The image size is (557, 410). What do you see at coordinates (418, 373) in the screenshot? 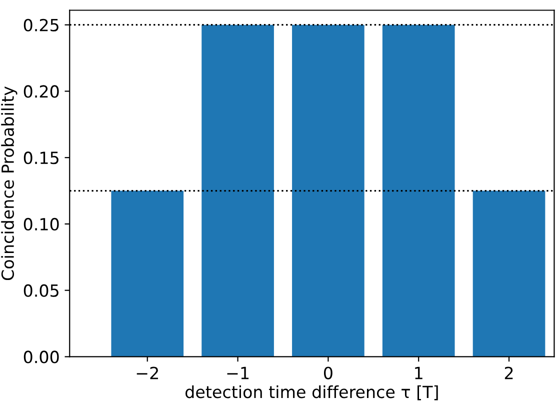
I see `x-tick-label: 1` at bounding box center [418, 373].